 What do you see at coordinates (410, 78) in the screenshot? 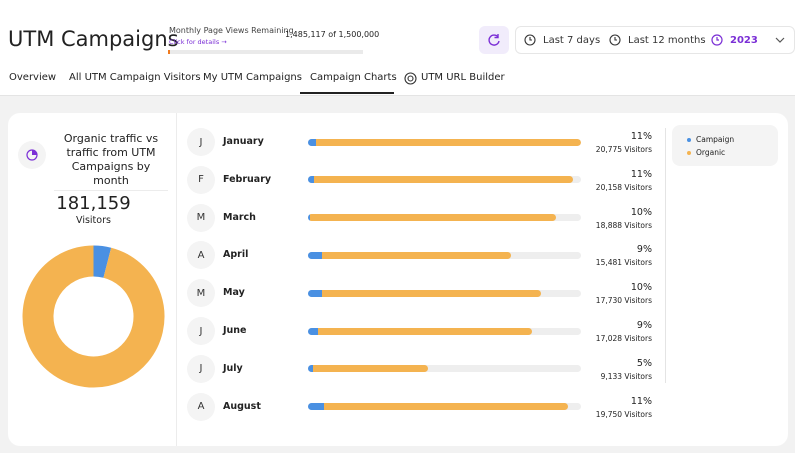
I see `url-builder-icon` at bounding box center [410, 78].